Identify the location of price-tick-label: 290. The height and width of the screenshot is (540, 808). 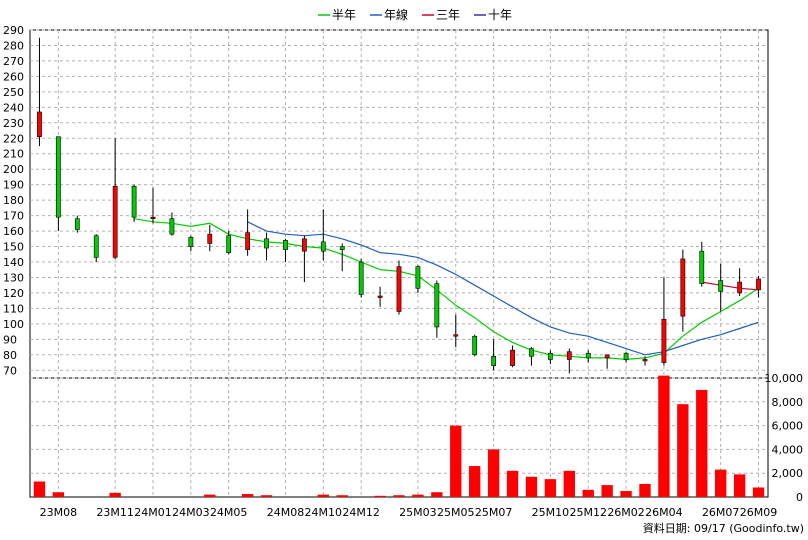
(13, 30).